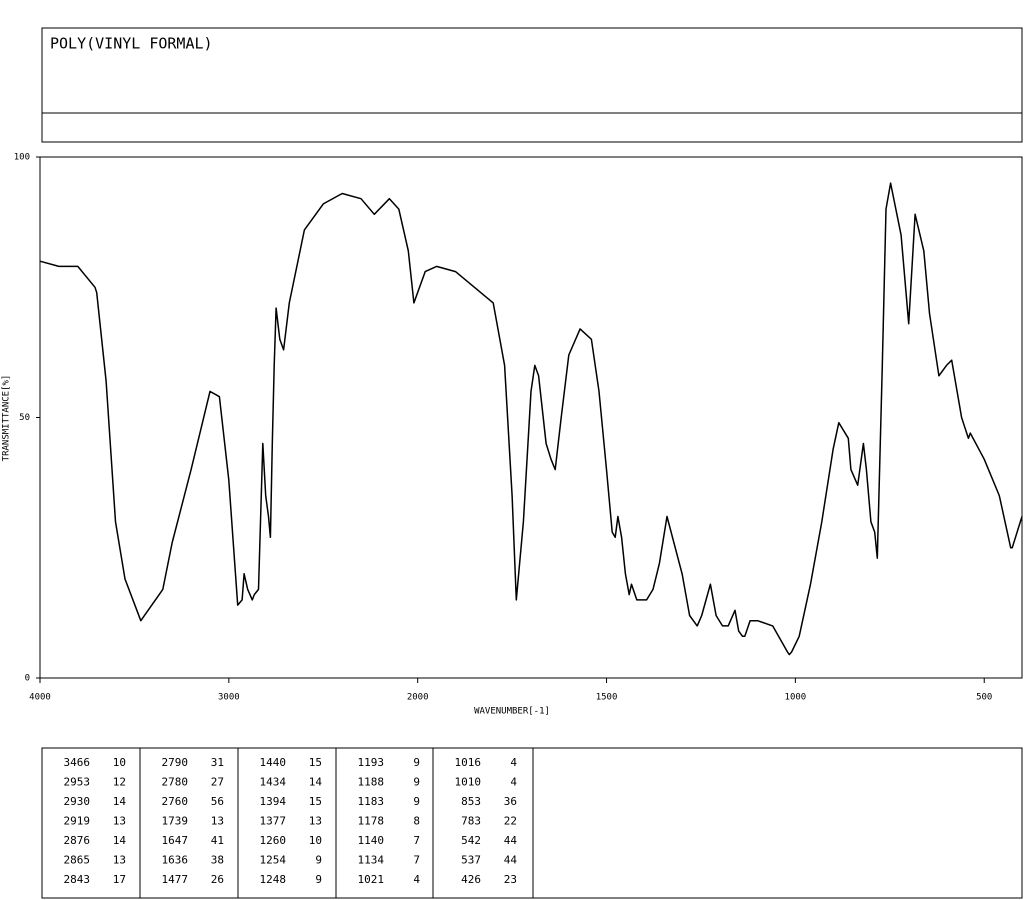 This screenshot has height=900, width=1024. Describe the element at coordinates (273, 860) in the screenshot. I see `peak-wavenumber: 1254` at that location.